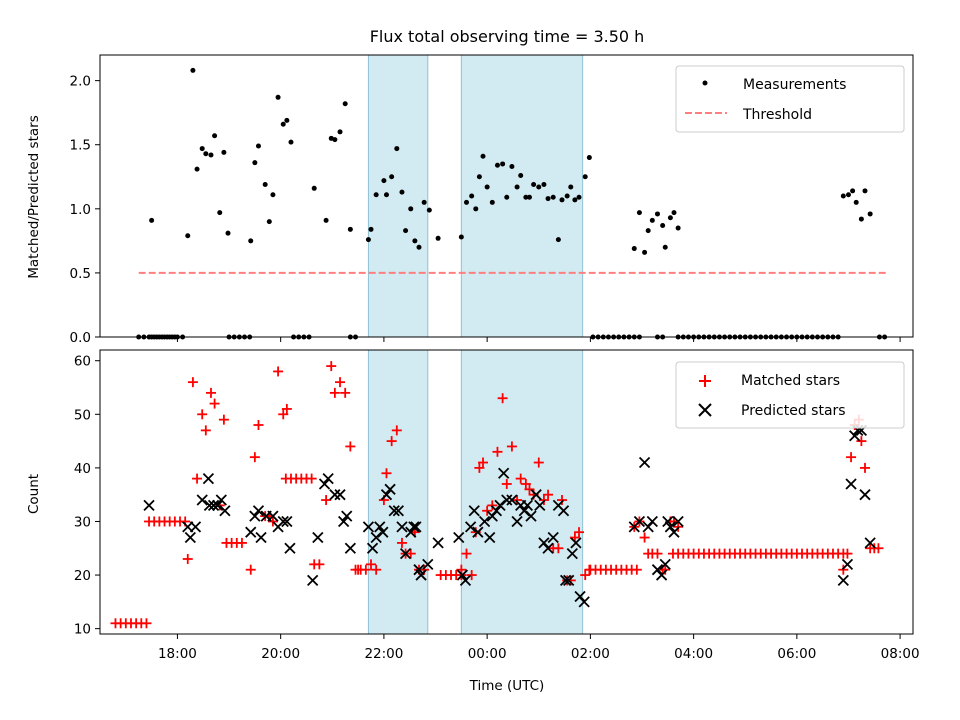  I want to click on legend-measurements-label: Measurements, so click(794, 85).